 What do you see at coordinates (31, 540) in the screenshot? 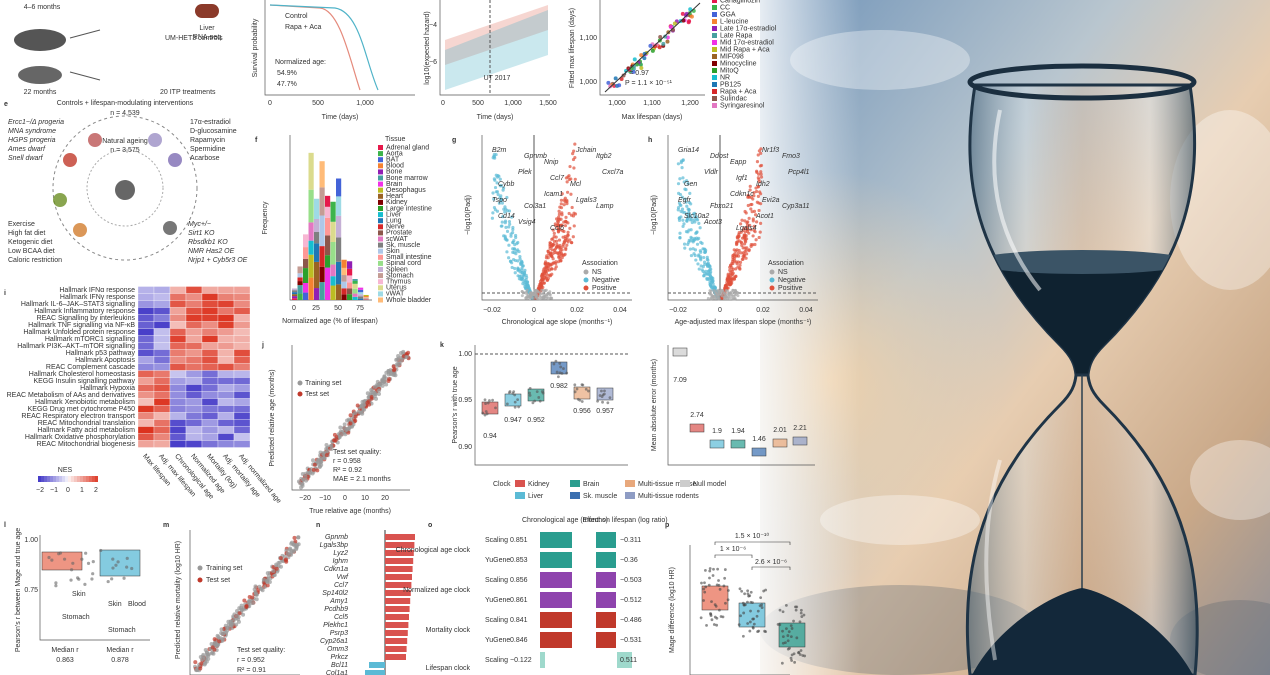
I see `label: 1.00` at bounding box center [31, 540].